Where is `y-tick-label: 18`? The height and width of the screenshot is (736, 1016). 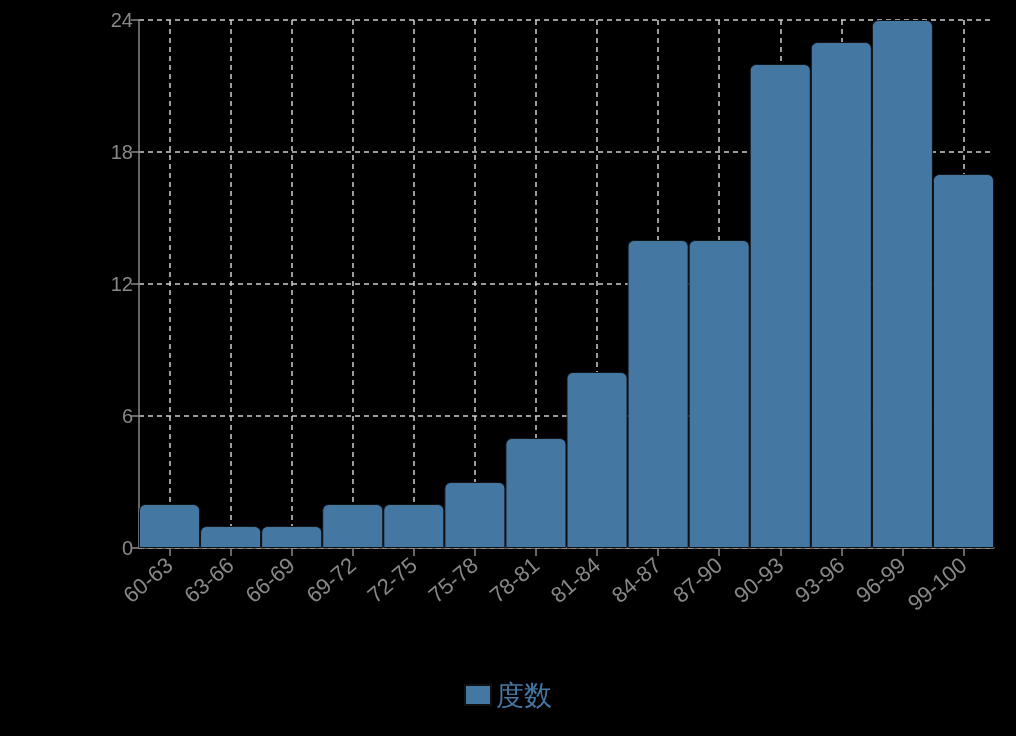
y-tick-label: 18 is located at coordinates (121, 152).